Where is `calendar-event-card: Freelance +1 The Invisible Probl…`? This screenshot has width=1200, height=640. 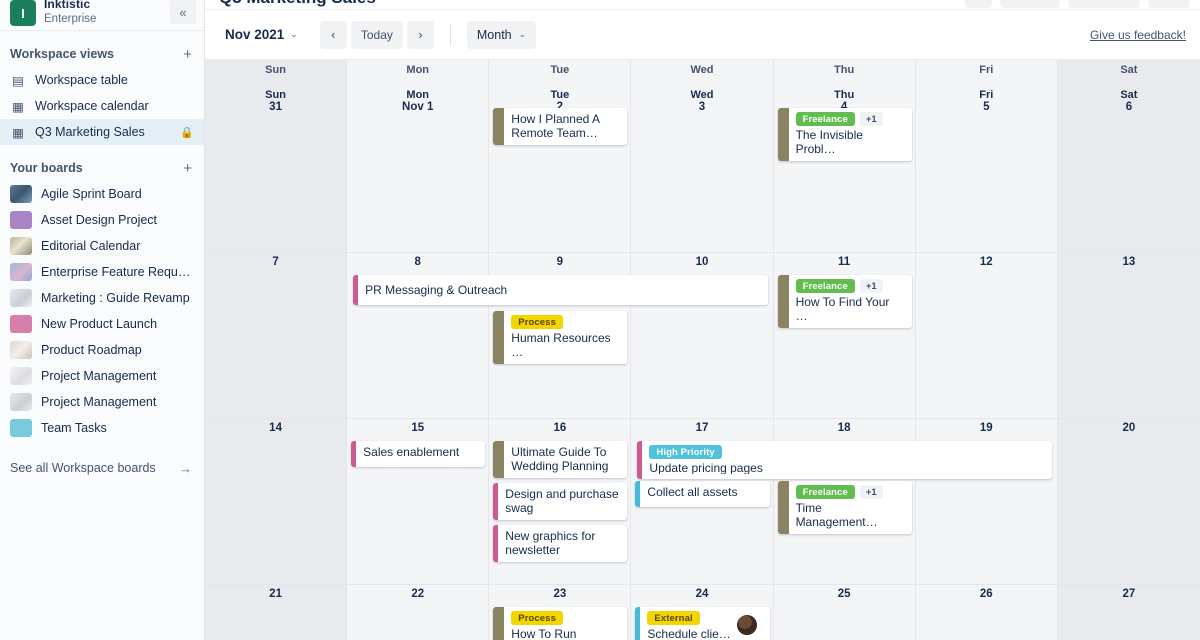 calendar-event-card: Freelance +1 The Invisible Probl… is located at coordinates (844, 134).